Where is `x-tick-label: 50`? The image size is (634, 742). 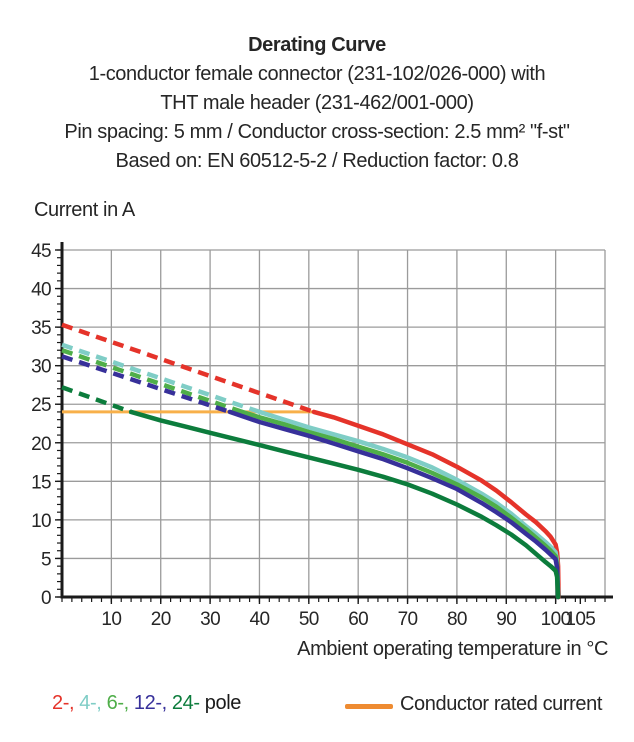 x-tick-label: 50 is located at coordinates (309, 619).